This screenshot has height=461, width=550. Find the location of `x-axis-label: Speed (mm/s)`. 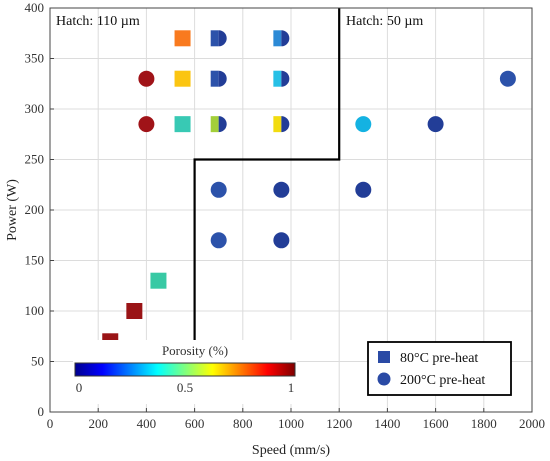

x-axis-label: Speed (mm/s) is located at coordinates (291, 450).